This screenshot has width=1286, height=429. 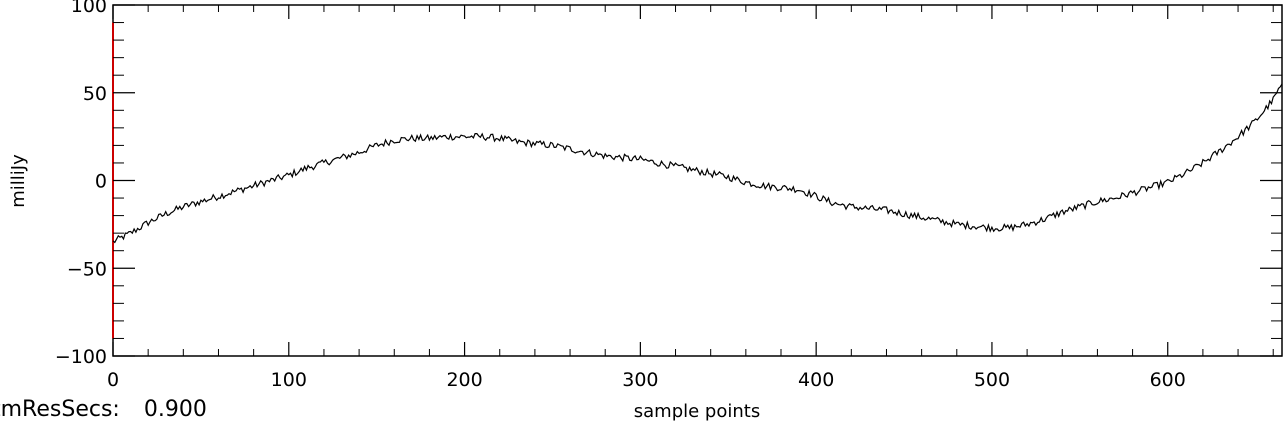 What do you see at coordinates (464, 380) in the screenshot?
I see `x-tick-label: 200` at bounding box center [464, 380].